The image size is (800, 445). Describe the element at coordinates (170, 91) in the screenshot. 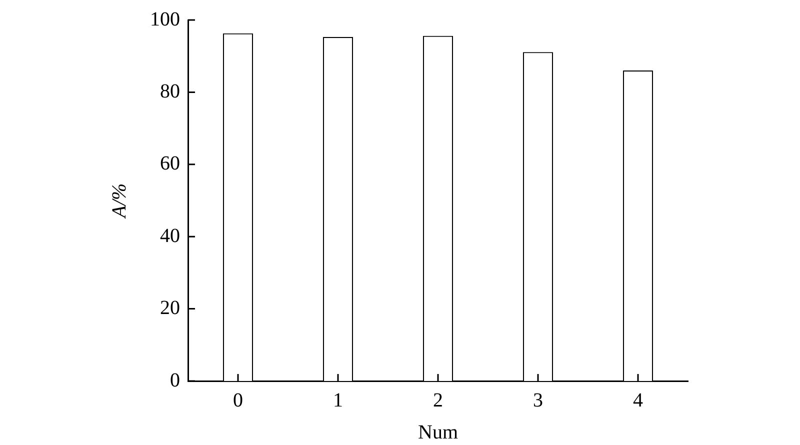

I see `y-tick-label: 80` at that location.